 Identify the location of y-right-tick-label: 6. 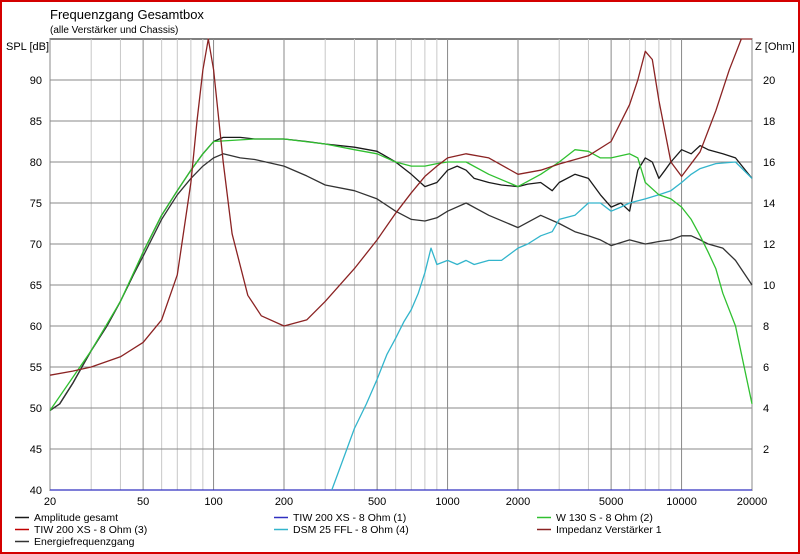
(766, 368).